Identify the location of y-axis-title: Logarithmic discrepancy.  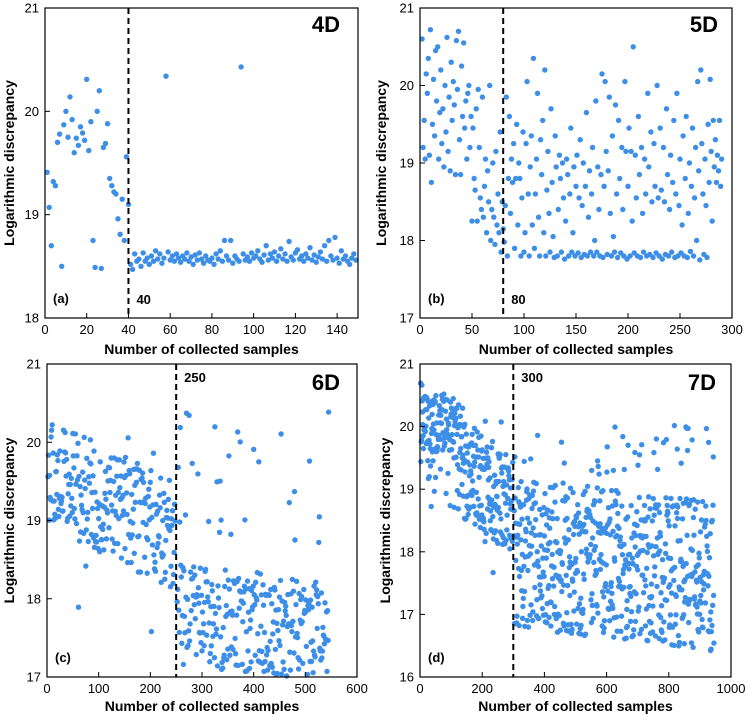
(381, 163).